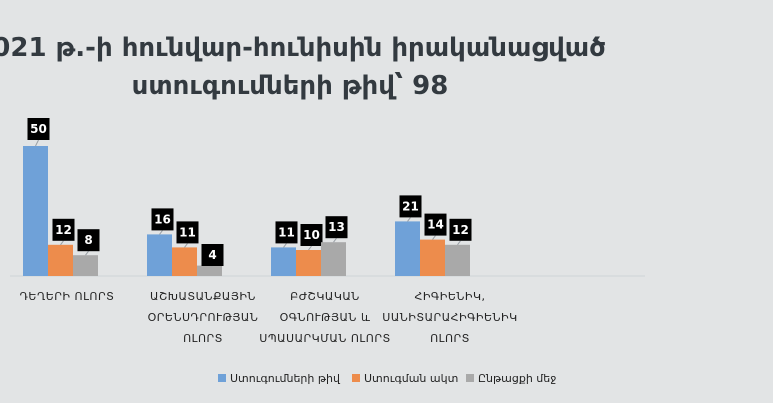 This screenshot has width=773, height=403. What do you see at coordinates (203, 296) in the screenshot?
I see `category-label-2-line-1: ԱՇԽԱՏԱՆՔԱՅԻՆ` at bounding box center [203, 296].